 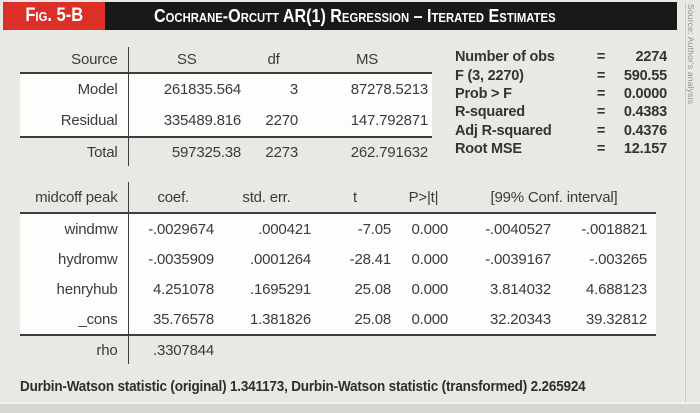 I want to click on figure-number-label: Fig. 5-B, so click(x=54, y=15).